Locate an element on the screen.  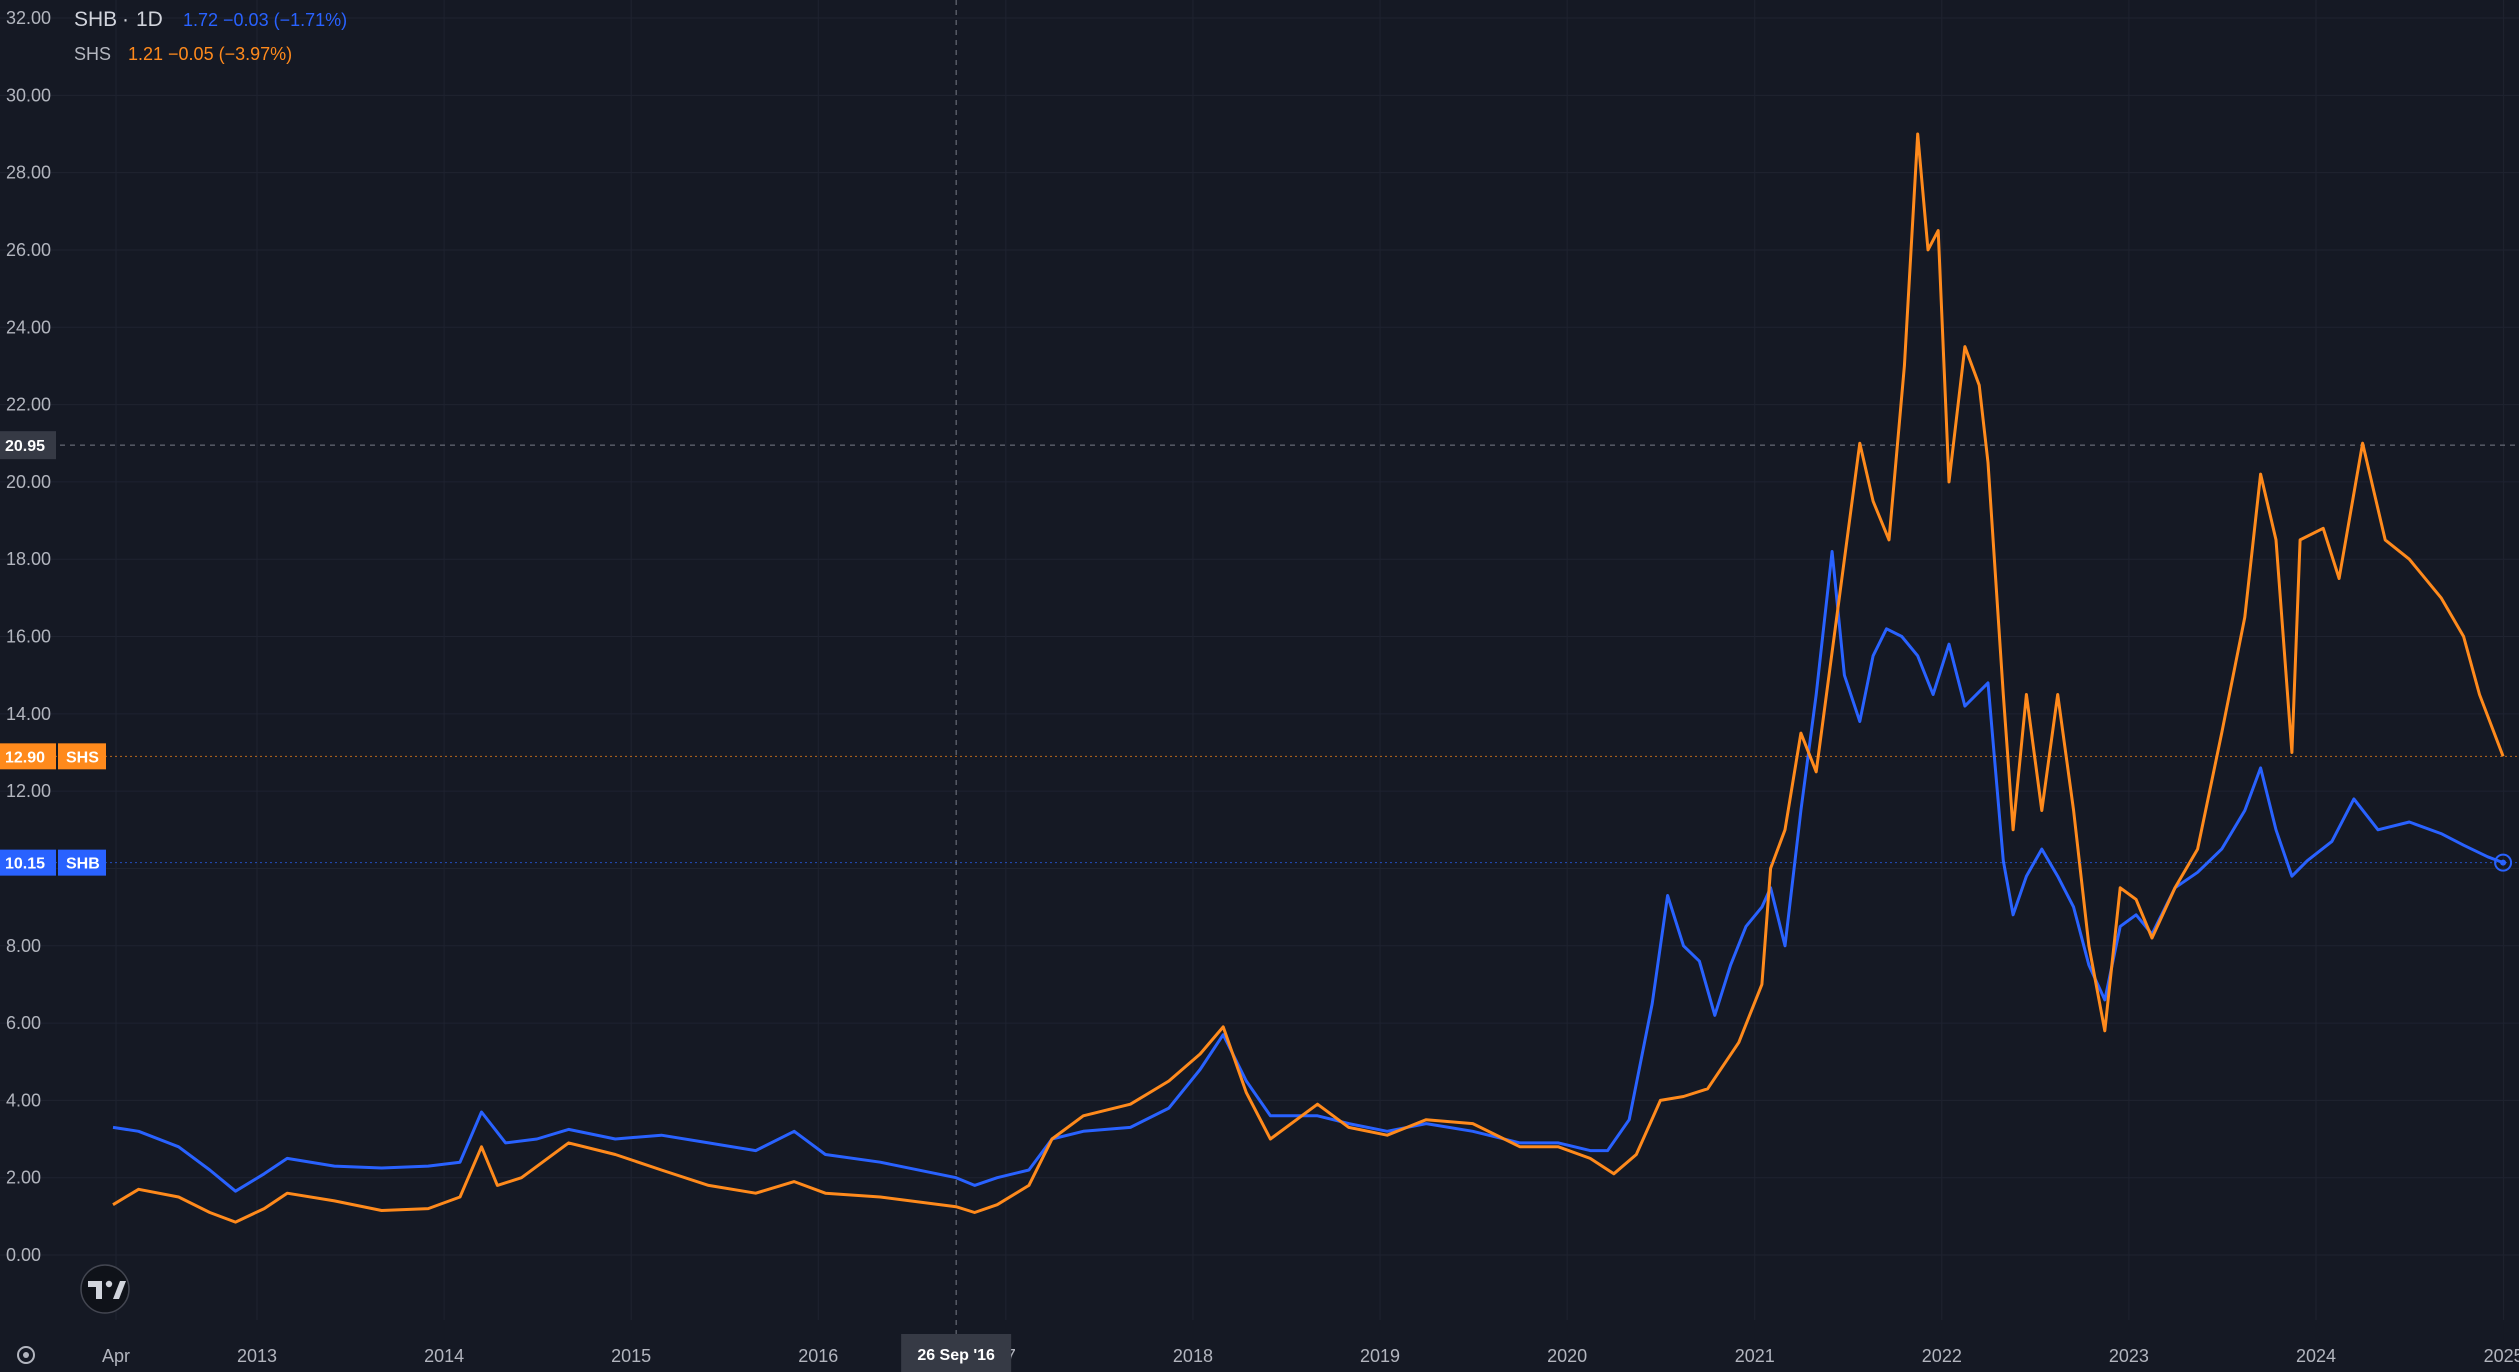
x-tick-label: 2014 is located at coordinates (444, 1356).